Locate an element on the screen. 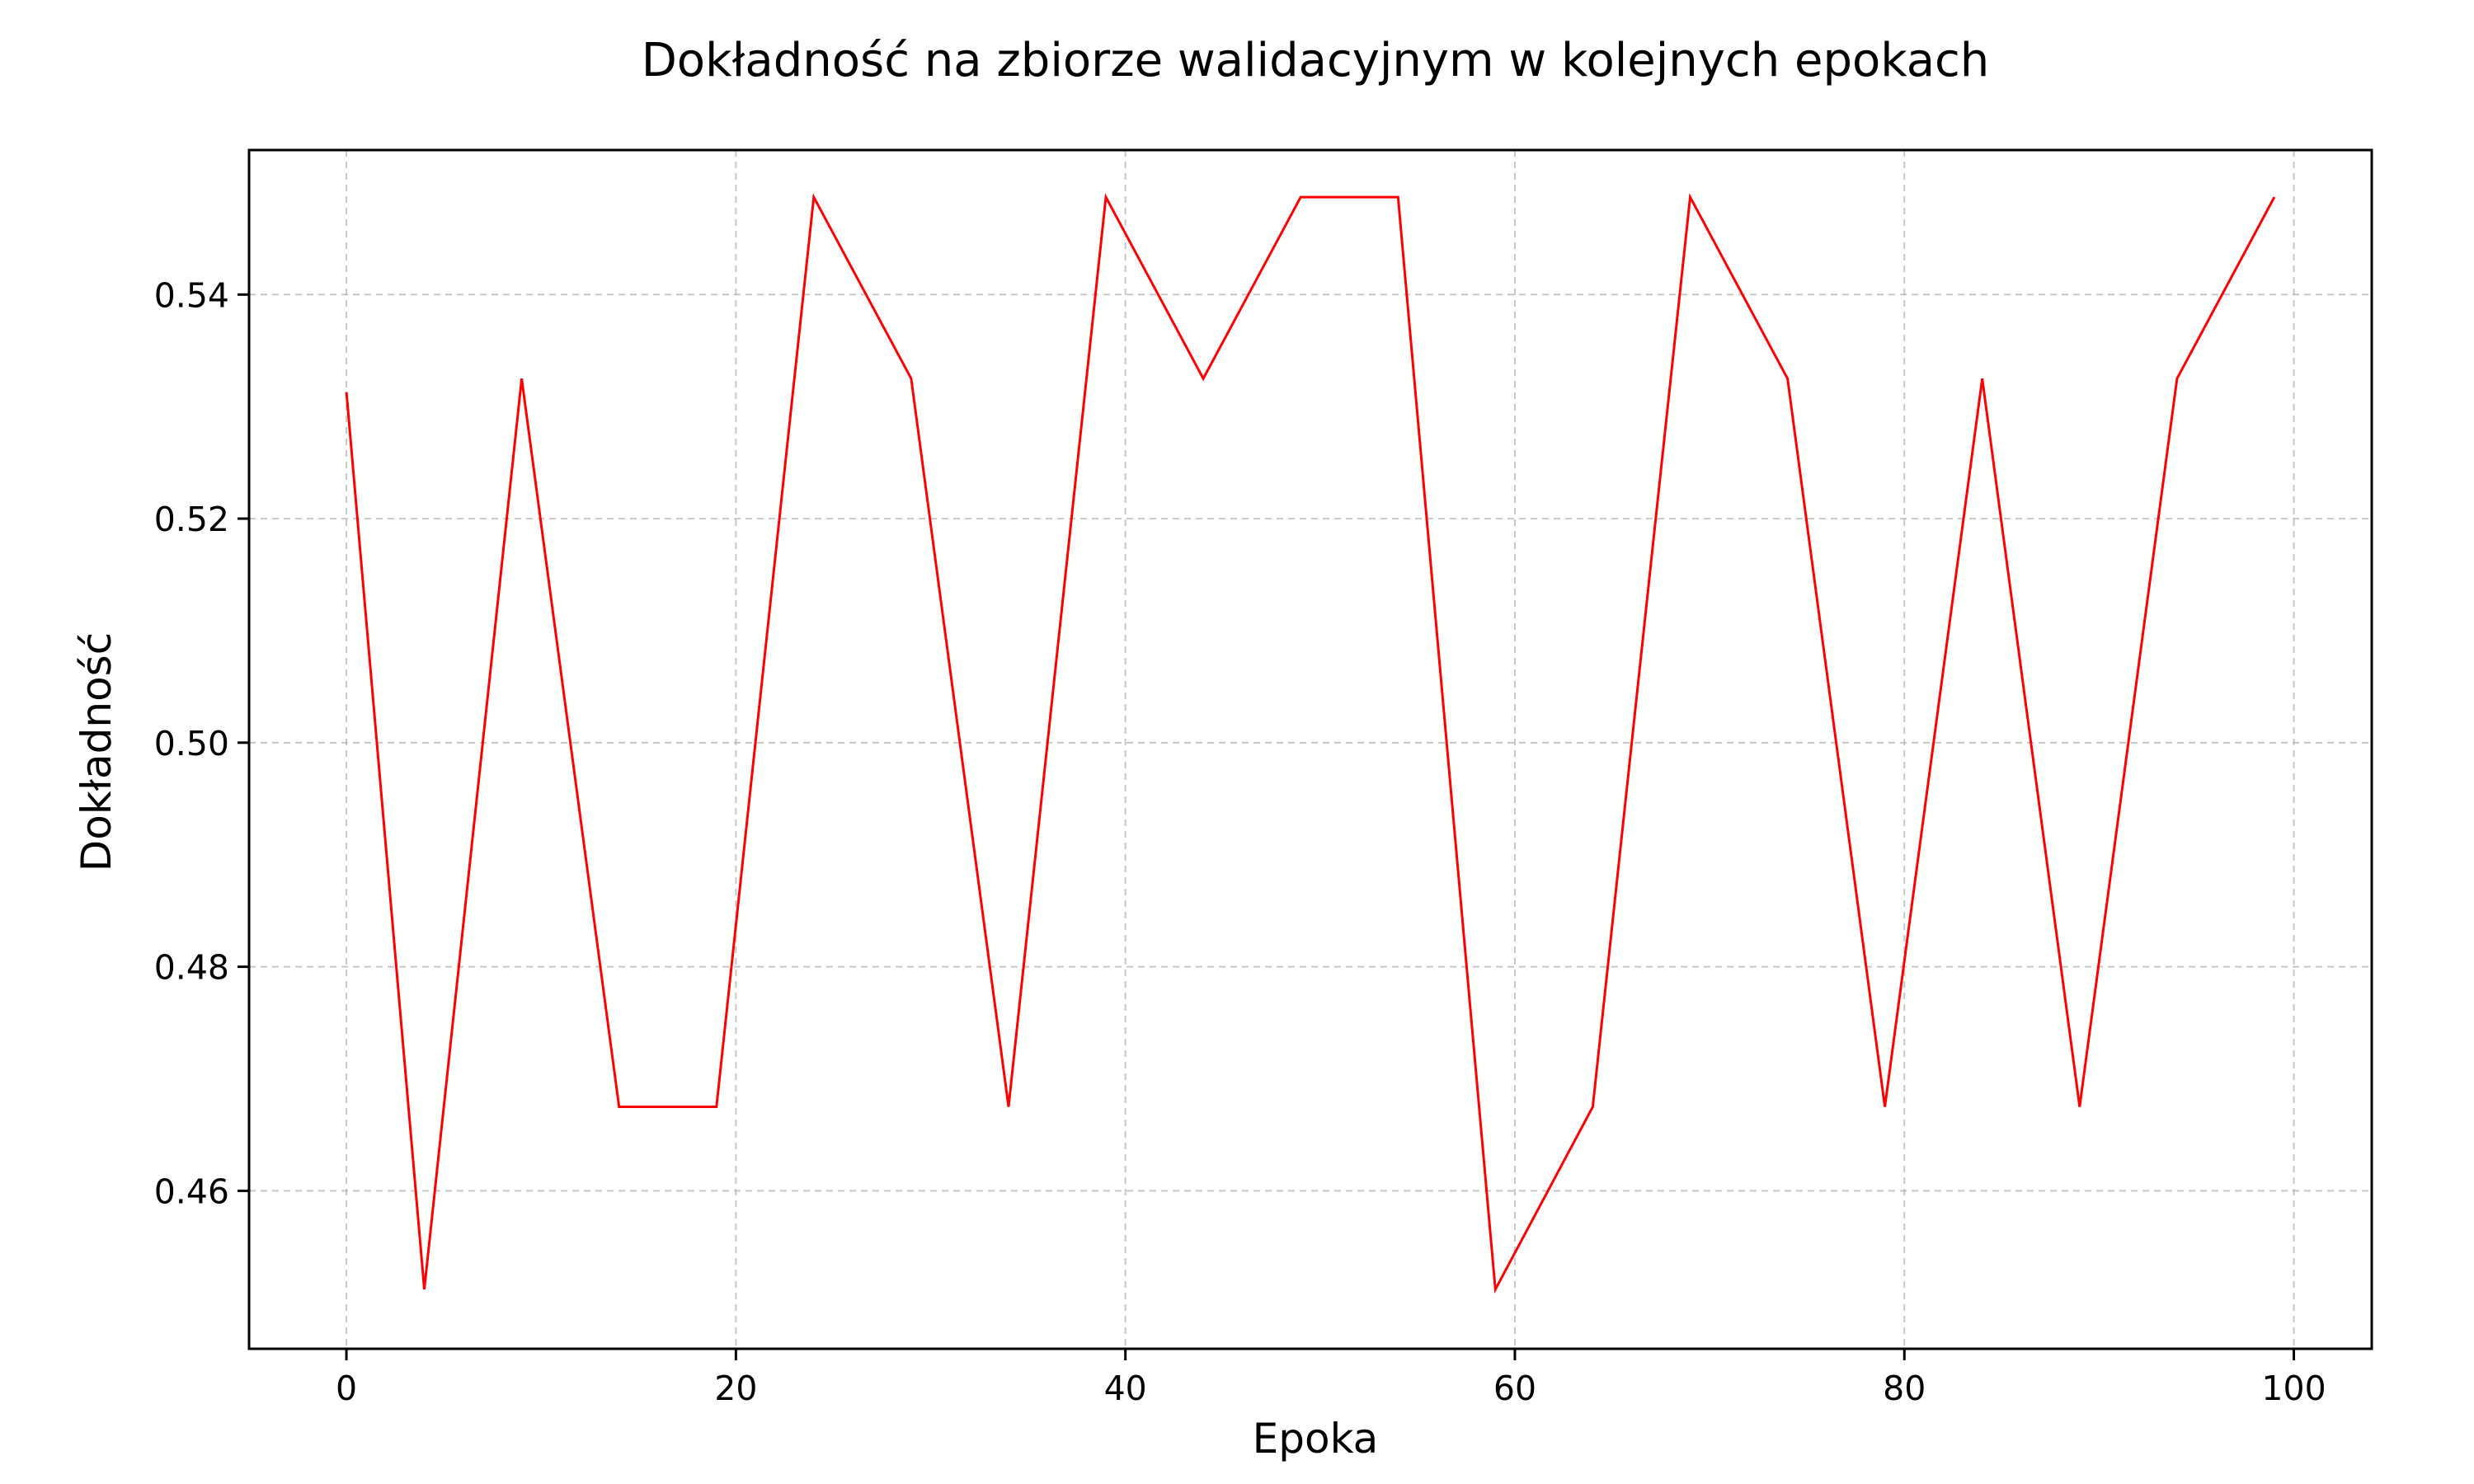  x-axis-label: Epoka is located at coordinates (1316, 1439).